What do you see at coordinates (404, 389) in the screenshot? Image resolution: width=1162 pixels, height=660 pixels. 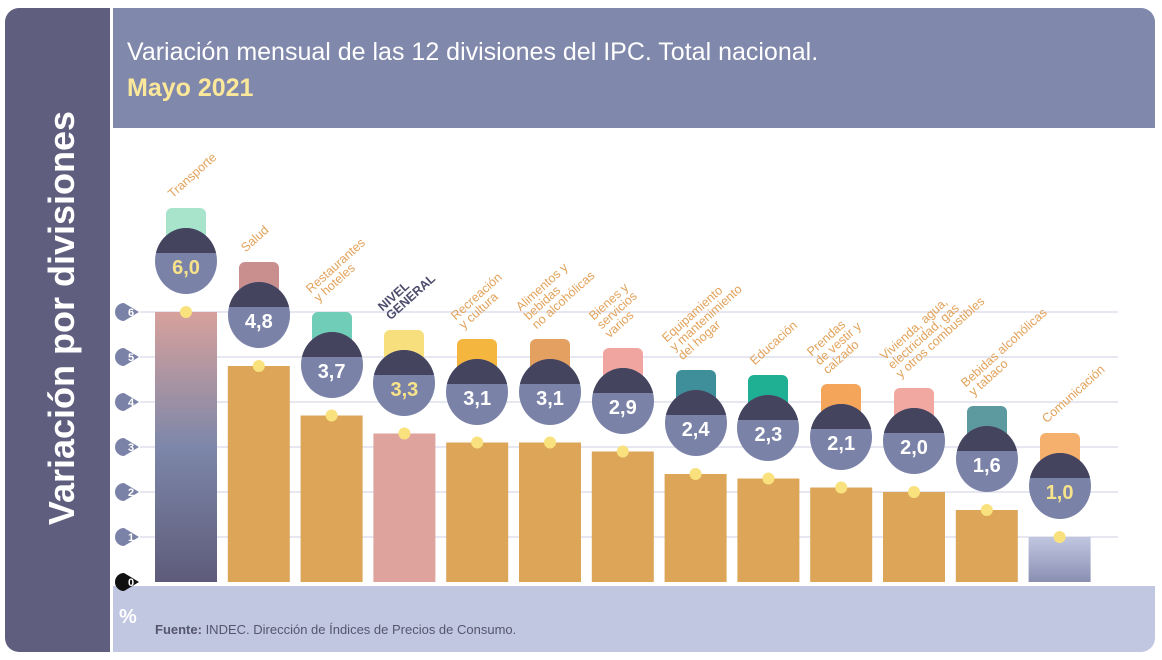 I see `value-label: 3,3` at bounding box center [404, 389].